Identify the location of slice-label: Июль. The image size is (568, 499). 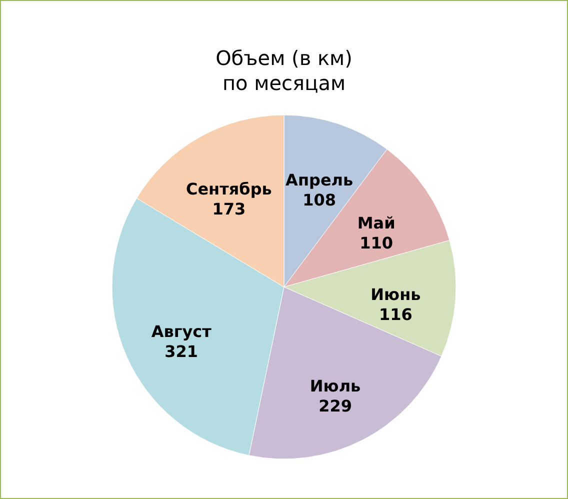
(335, 386).